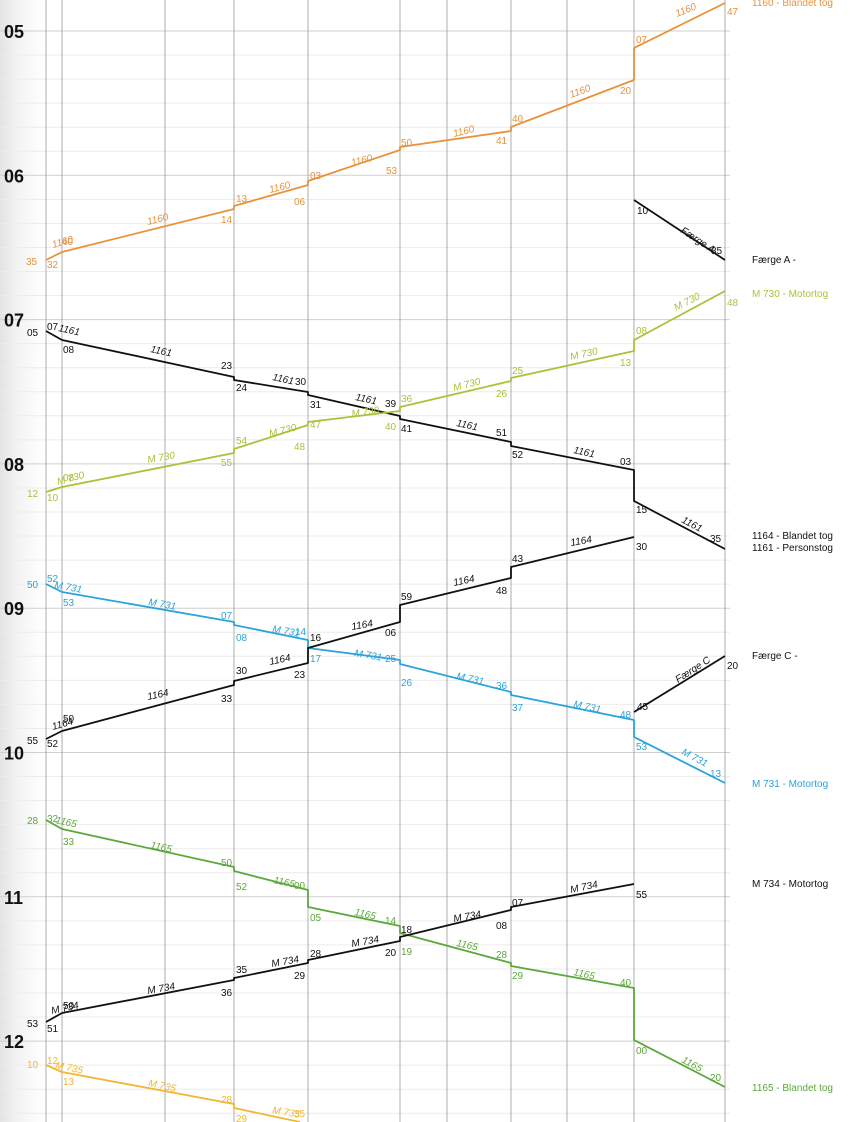 This screenshot has height=1122, width=853. What do you see at coordinates (316, 918) in the screenshot?
I see `time-label: 05` at bounding box center [316, 918].